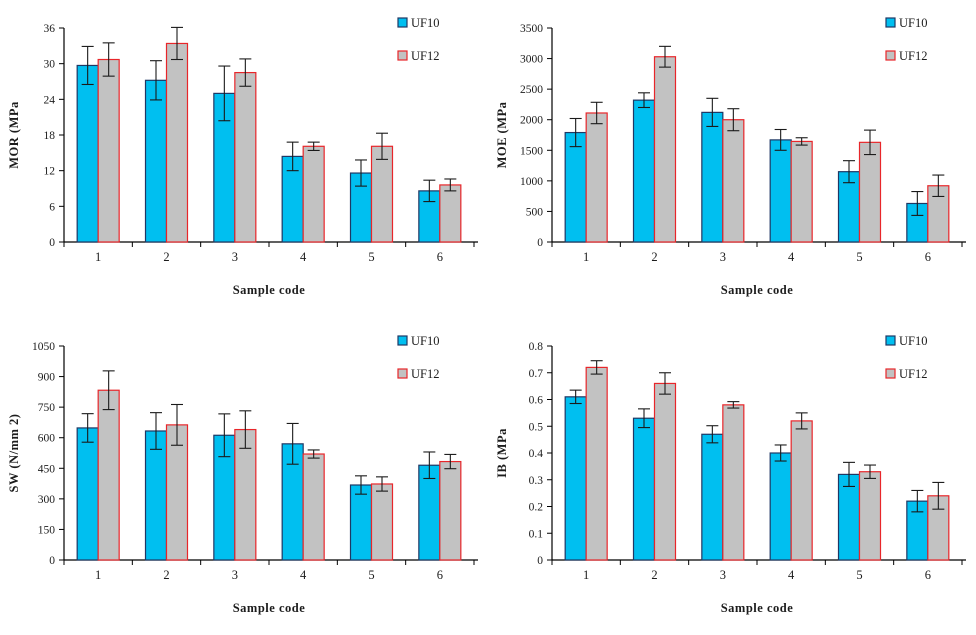 The image size is (976, 635). What do you see at coordinates (531, 121) in the screenshot?
I see `y-tick-label: 2000` at bounding box center [531, 121].